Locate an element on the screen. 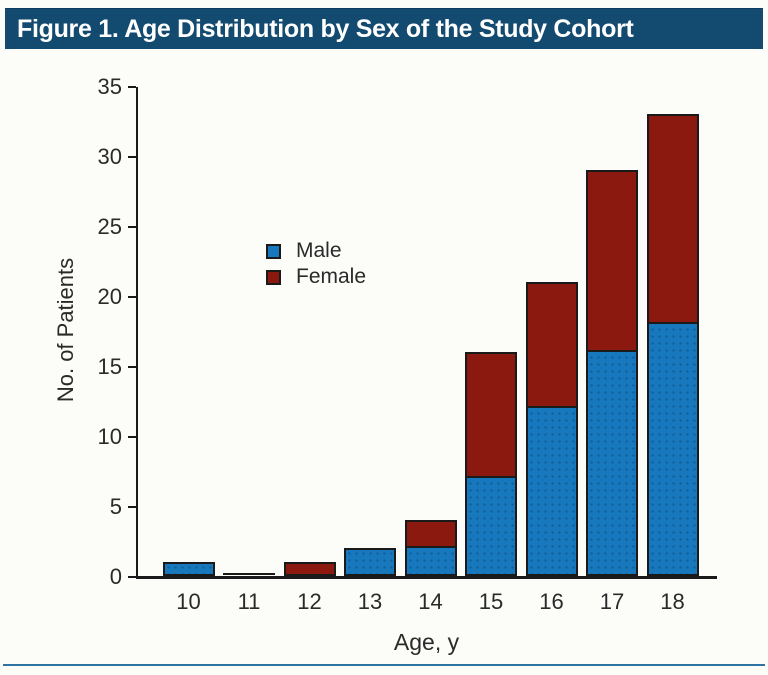 The width and height of the screenshot is (768, 675). x-tick-label: 12 is located at coordinates (309, 601).